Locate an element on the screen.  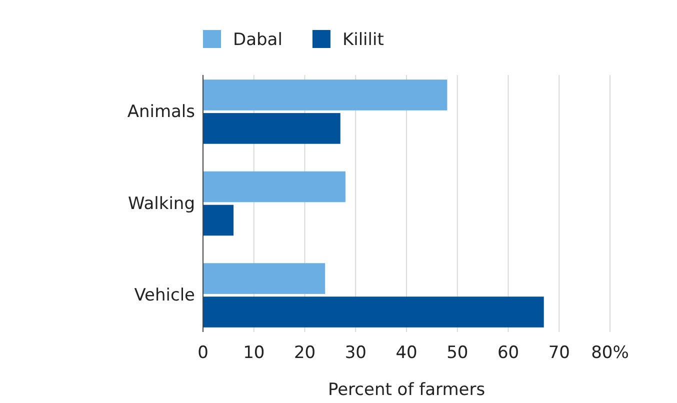
legend-label: Kililit is located at coordinates (363, 40).